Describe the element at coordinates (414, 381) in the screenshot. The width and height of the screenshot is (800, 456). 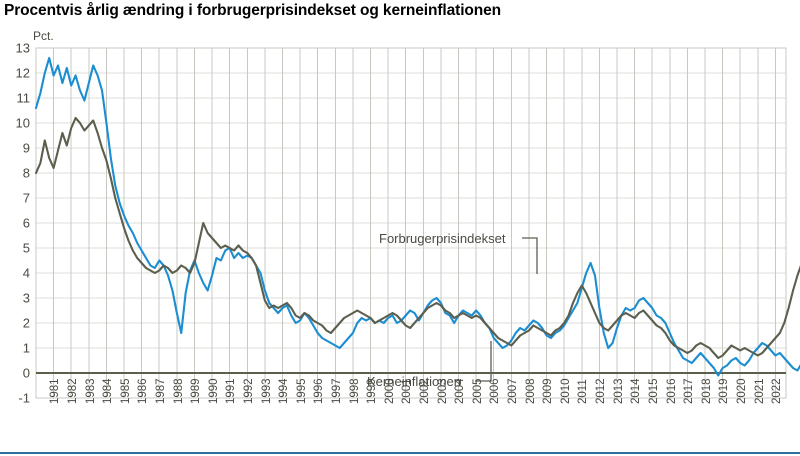
I see `annotation-kerneinflationen: Kerneinflationen` at that location.